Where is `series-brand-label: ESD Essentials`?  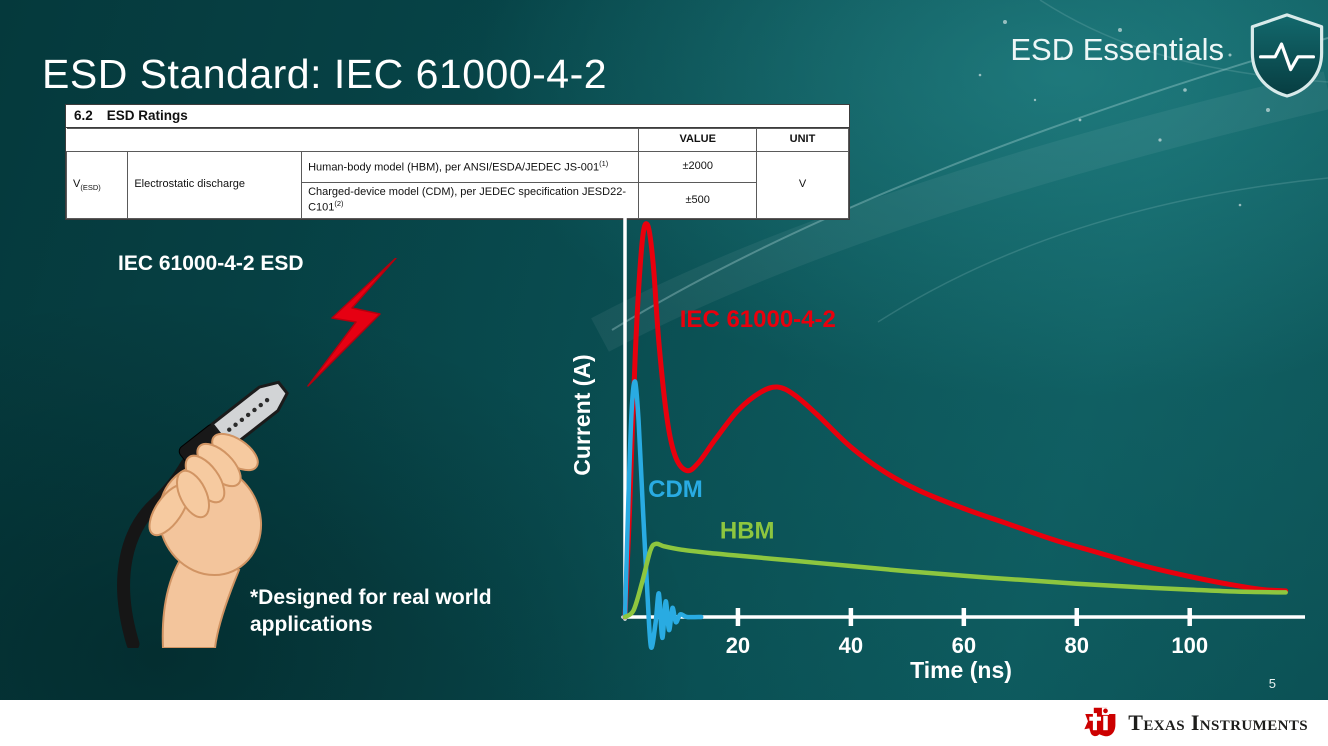
series-brand-label: ESD Essentials is located at coordinates (1117, 49).